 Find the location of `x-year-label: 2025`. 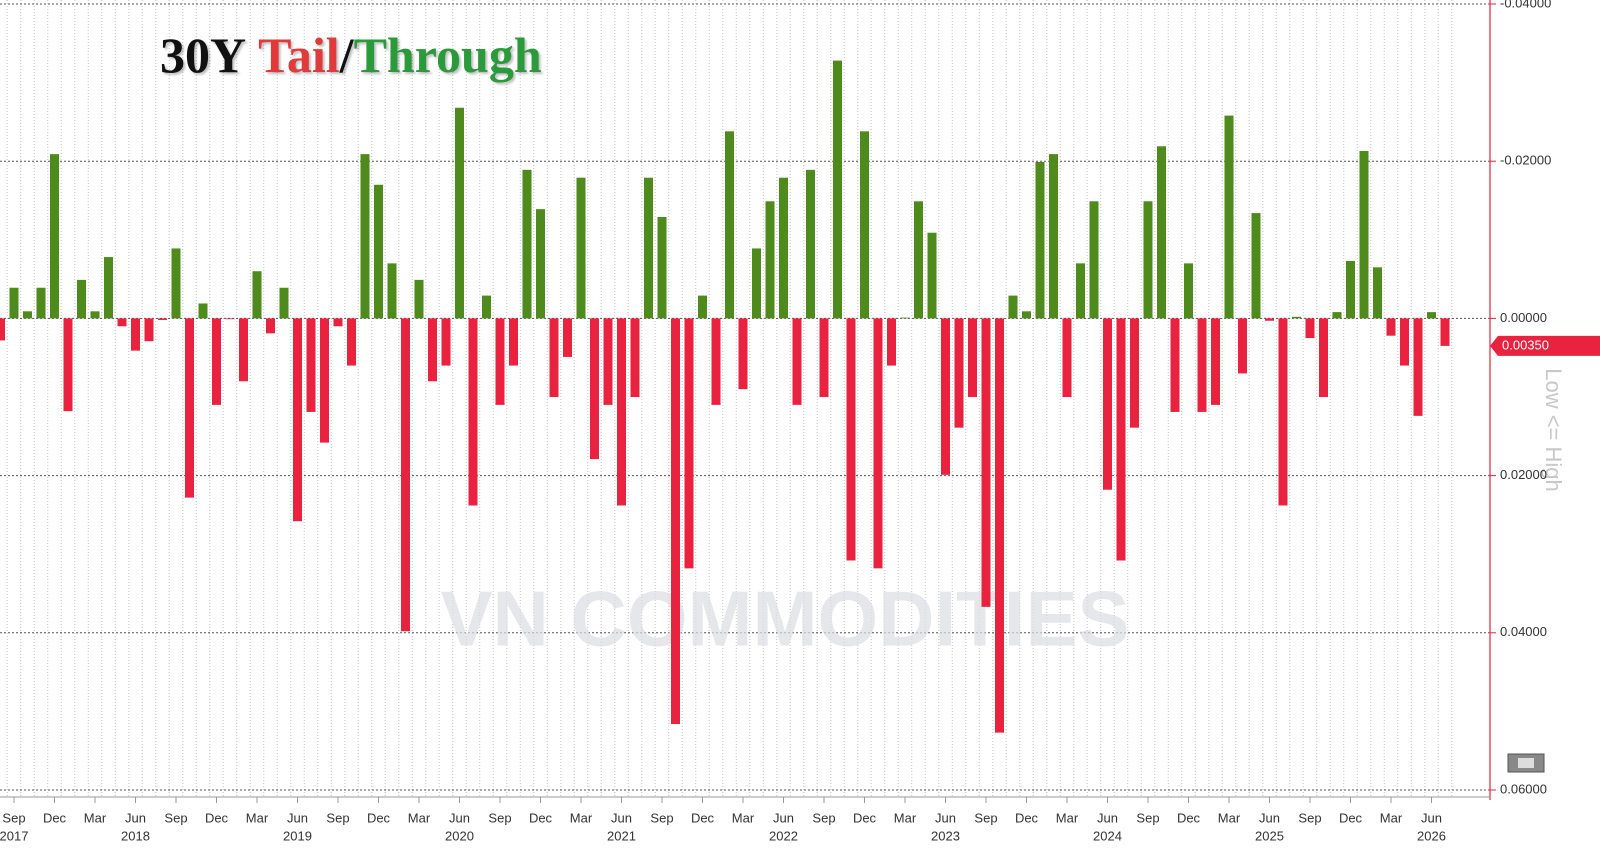

x-year-label: 2025 is located at coordinates (1269, 835).